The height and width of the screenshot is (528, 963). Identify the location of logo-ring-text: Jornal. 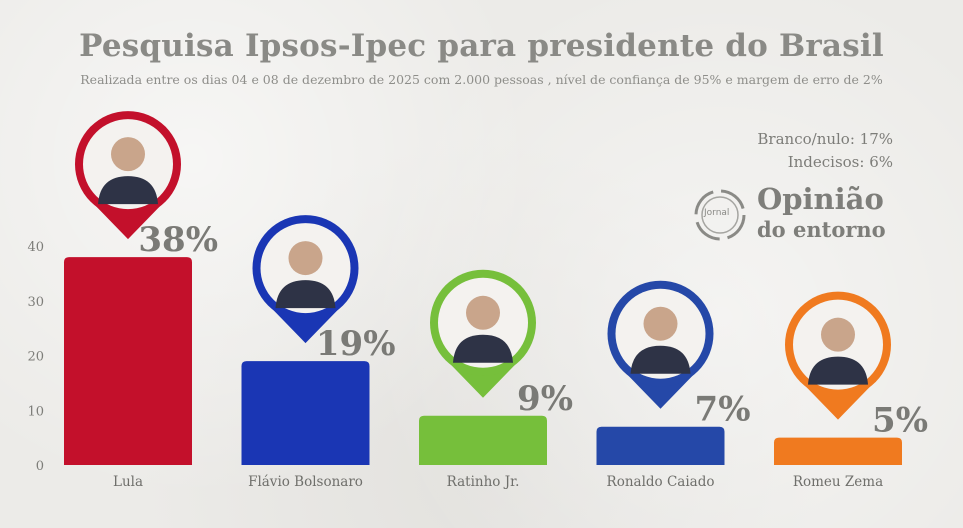
(717, 213).